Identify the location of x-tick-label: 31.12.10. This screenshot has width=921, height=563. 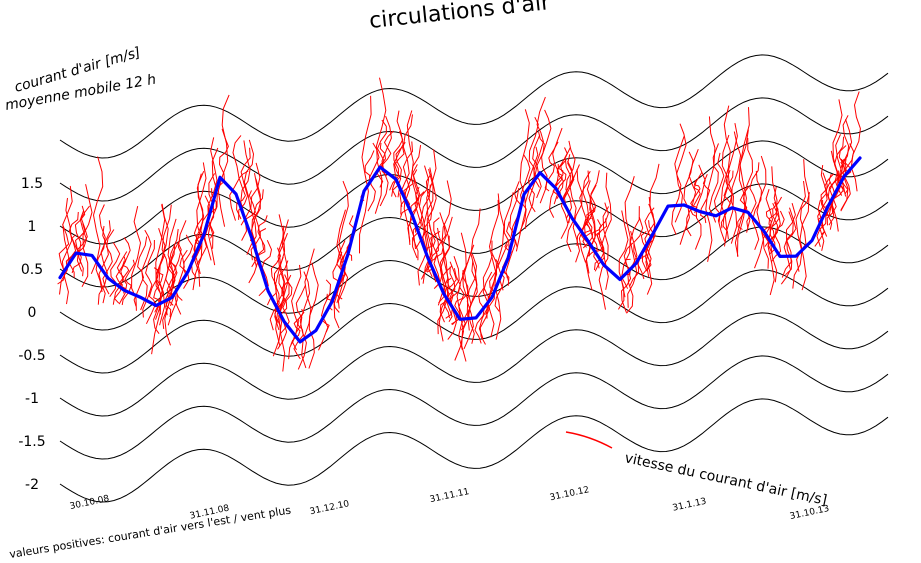
(330, 508).